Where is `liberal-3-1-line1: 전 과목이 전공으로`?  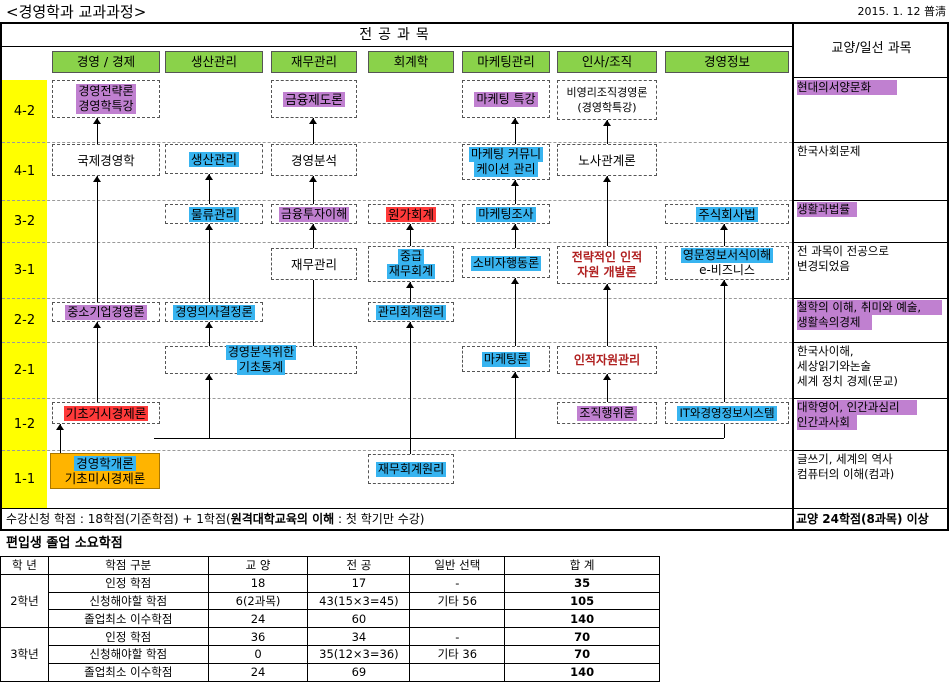 liberal-3-1-line1: 전 과목이 전공으로 is located at coordinates (843, 251).